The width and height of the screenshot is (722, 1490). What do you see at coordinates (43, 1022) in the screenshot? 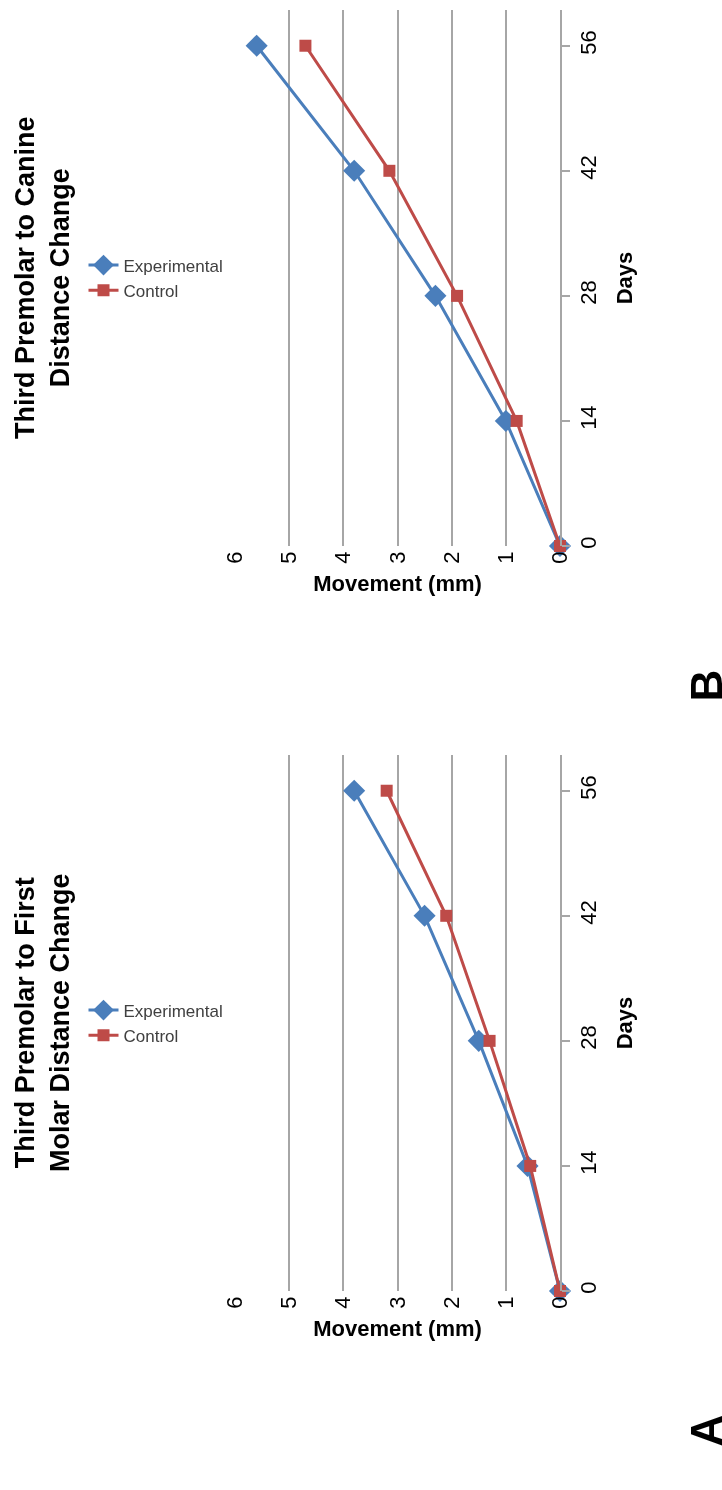
I see `text: Third Premolar to First Molar Distance Change` at bounding box center [43, 1022].